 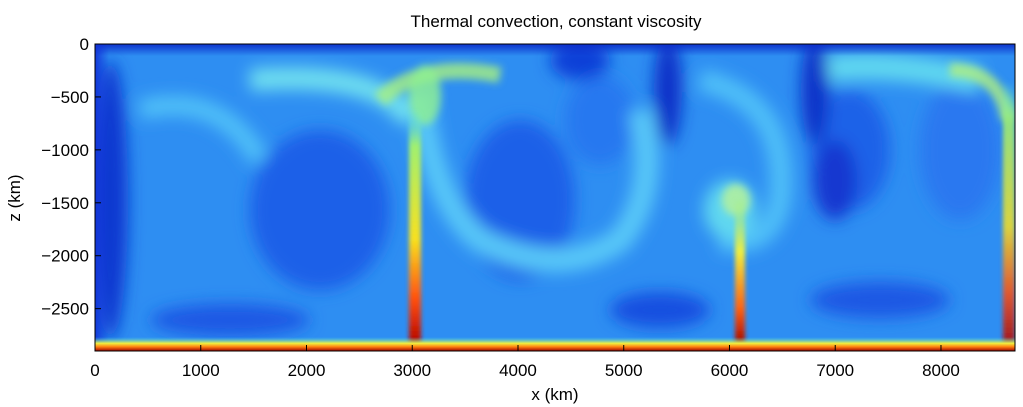 I want to click on x-tick-label: 8000, so click(x=941, y=370).